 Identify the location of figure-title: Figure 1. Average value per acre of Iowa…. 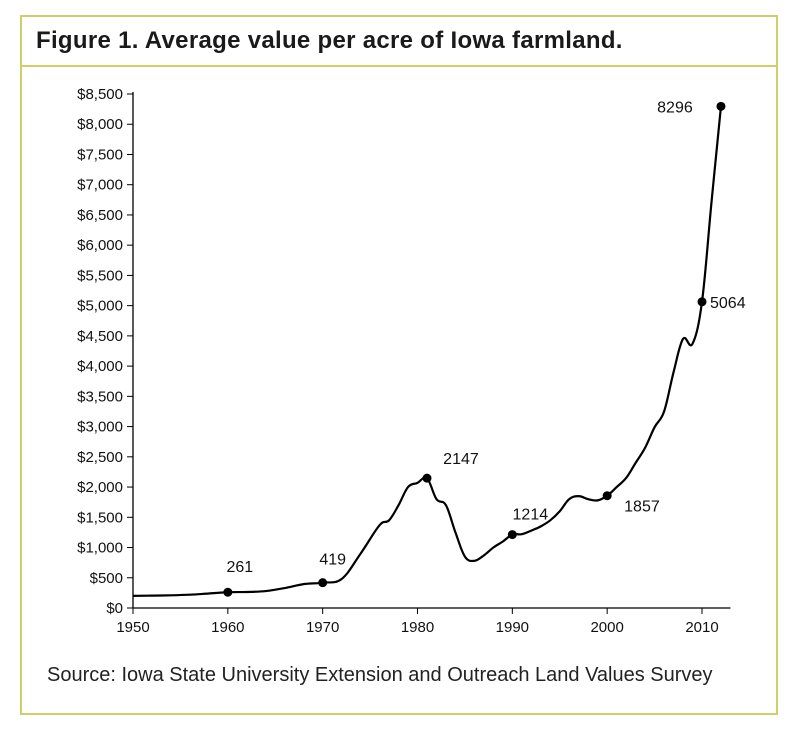
(329, 40).